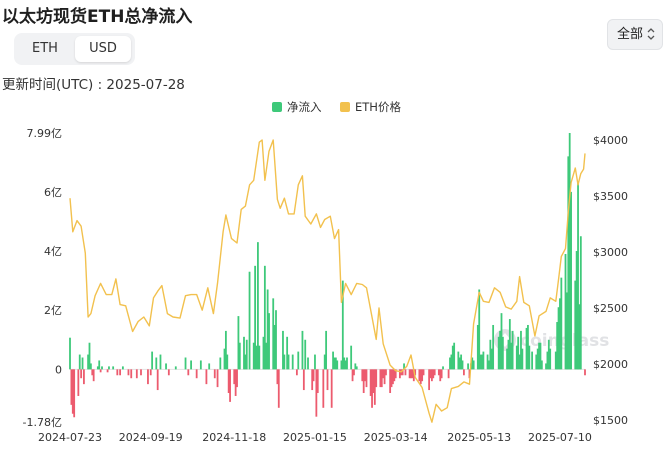  Describe the element at coordinates (45, 48) in the screenshot. I see `tab-eth: ETH` at that location.